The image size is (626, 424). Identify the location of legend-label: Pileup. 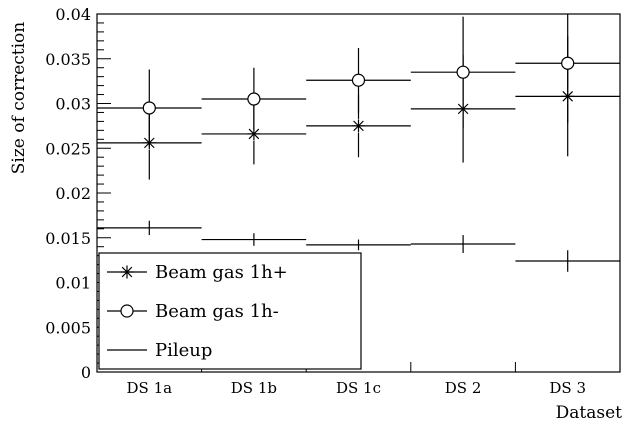
(183, 350).